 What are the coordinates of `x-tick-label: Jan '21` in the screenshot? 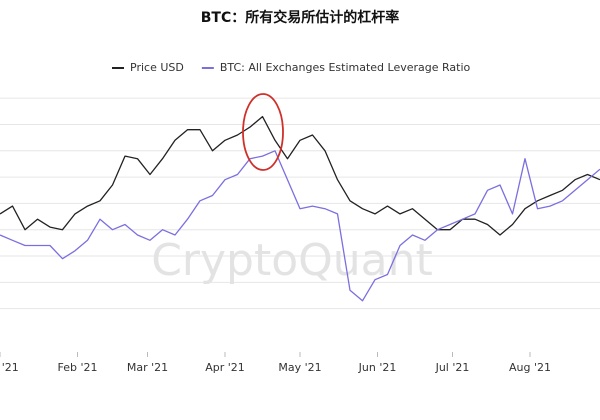 It's located at (9, 367).